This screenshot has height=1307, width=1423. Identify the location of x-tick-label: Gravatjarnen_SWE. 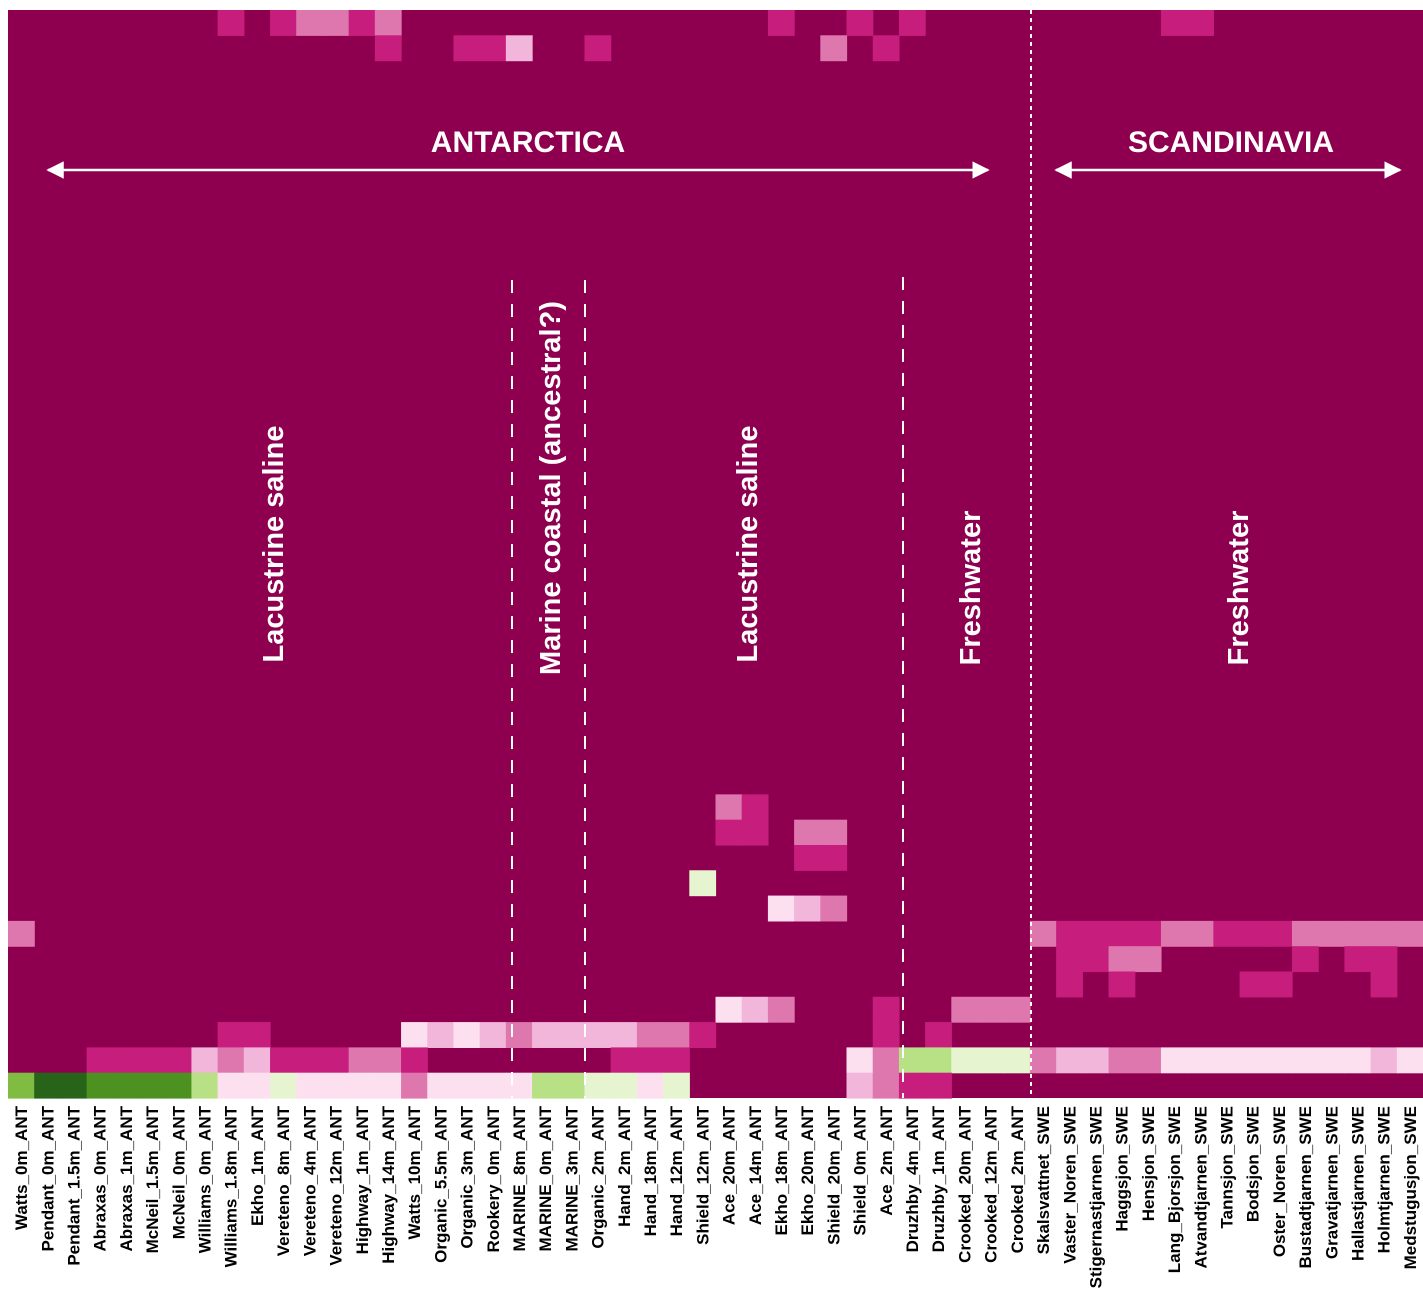
(1331, 1182).